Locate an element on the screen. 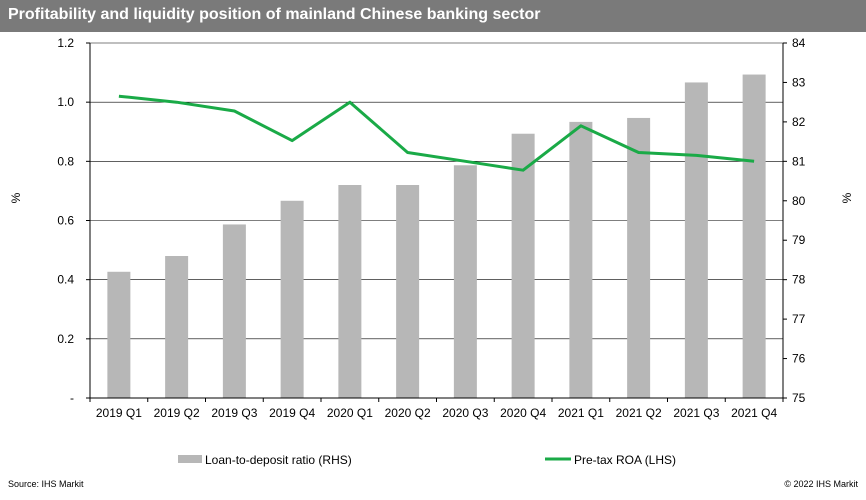 Image resolution: width=866 pixels, height=500 pixels. y-tick-label-right: 81 is located at coordinates (799, 161).